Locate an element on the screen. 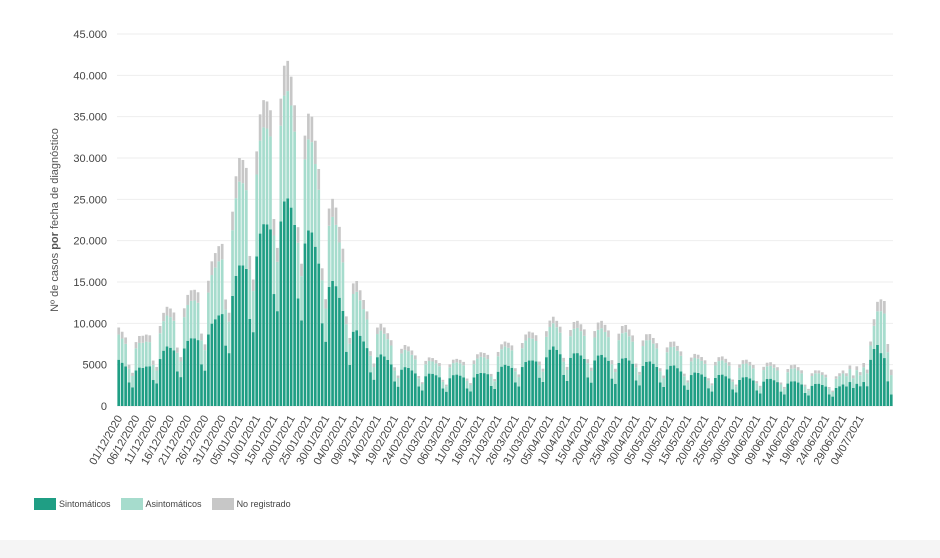  legend-item-asintomaticos: Asintomáticos is located at coordinates (161, 504).